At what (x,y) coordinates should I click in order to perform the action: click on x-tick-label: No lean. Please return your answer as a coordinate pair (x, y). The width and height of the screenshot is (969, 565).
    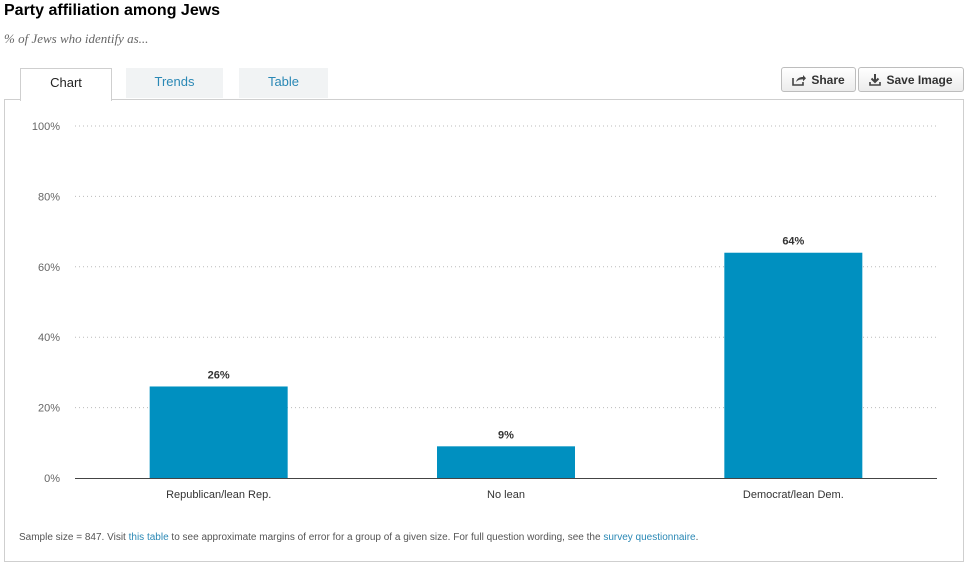
    Looking at the image, I should click on (506, 495).